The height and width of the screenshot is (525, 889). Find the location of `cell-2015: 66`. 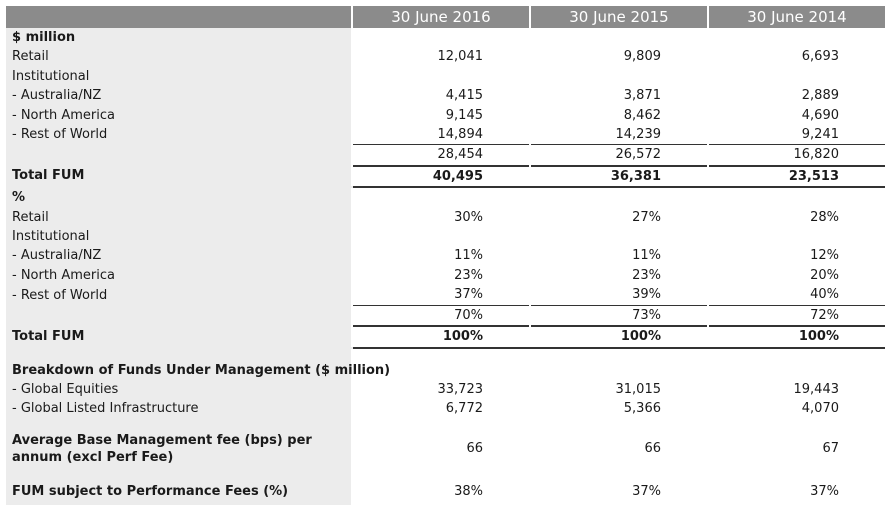

cell-2015: 66 is located at coordinates (618, 448).